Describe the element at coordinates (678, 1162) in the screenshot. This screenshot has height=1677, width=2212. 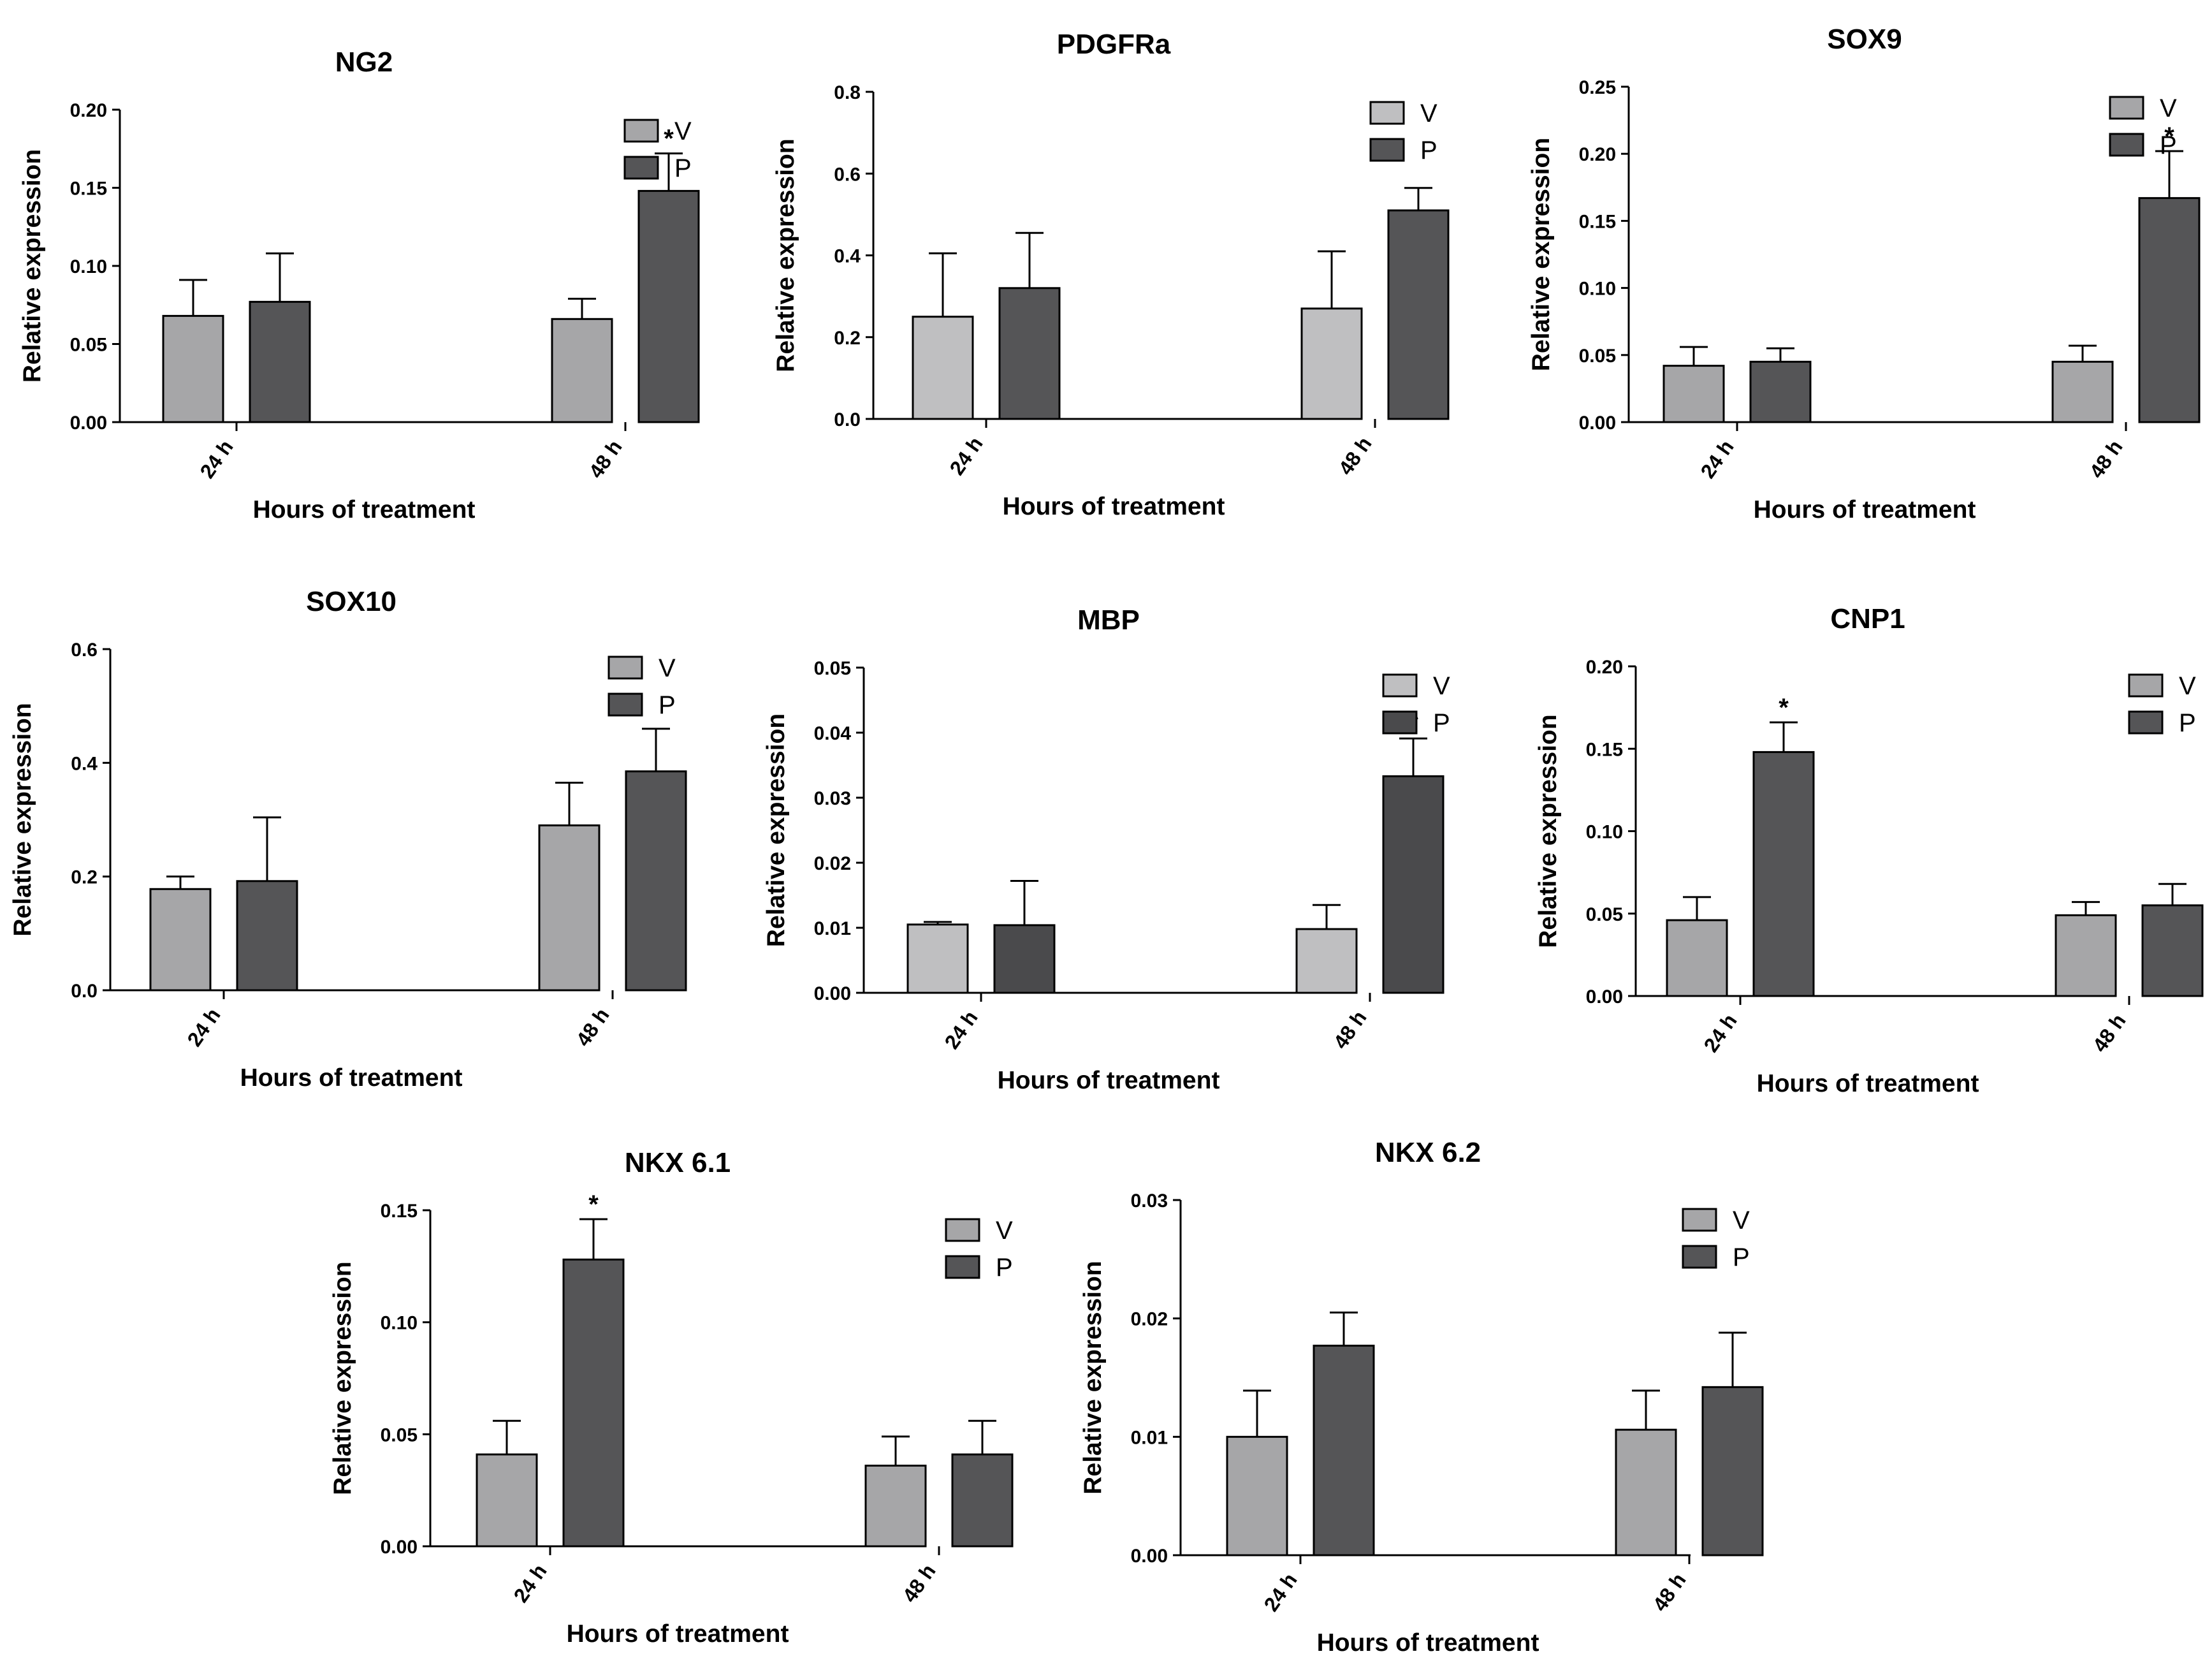
I see `chart-title: NKX 6.1` at that location.